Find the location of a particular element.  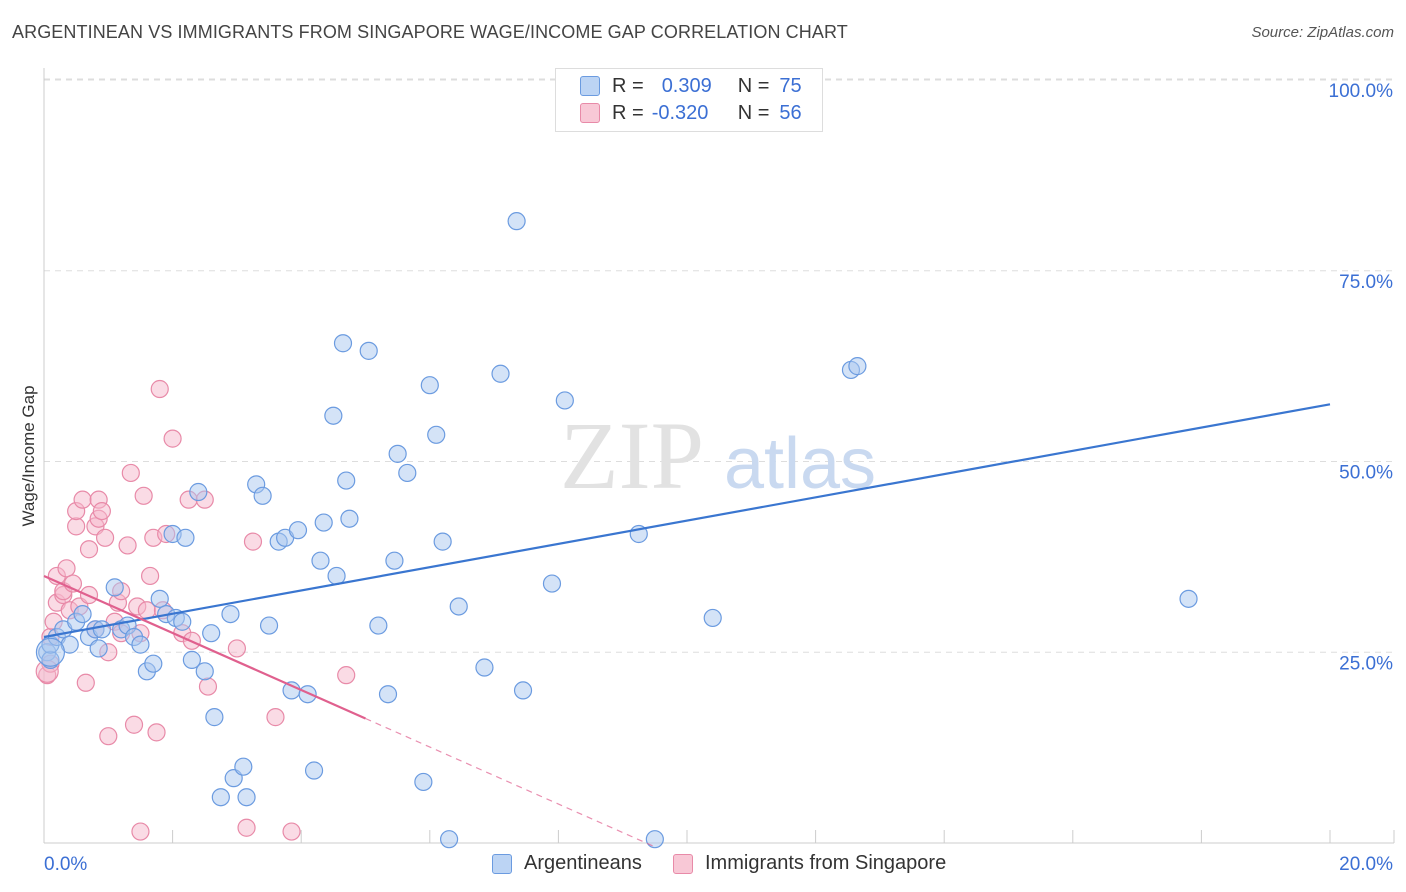

x-tick-label-right: 20.0% is located at coordinates (1366, 864).